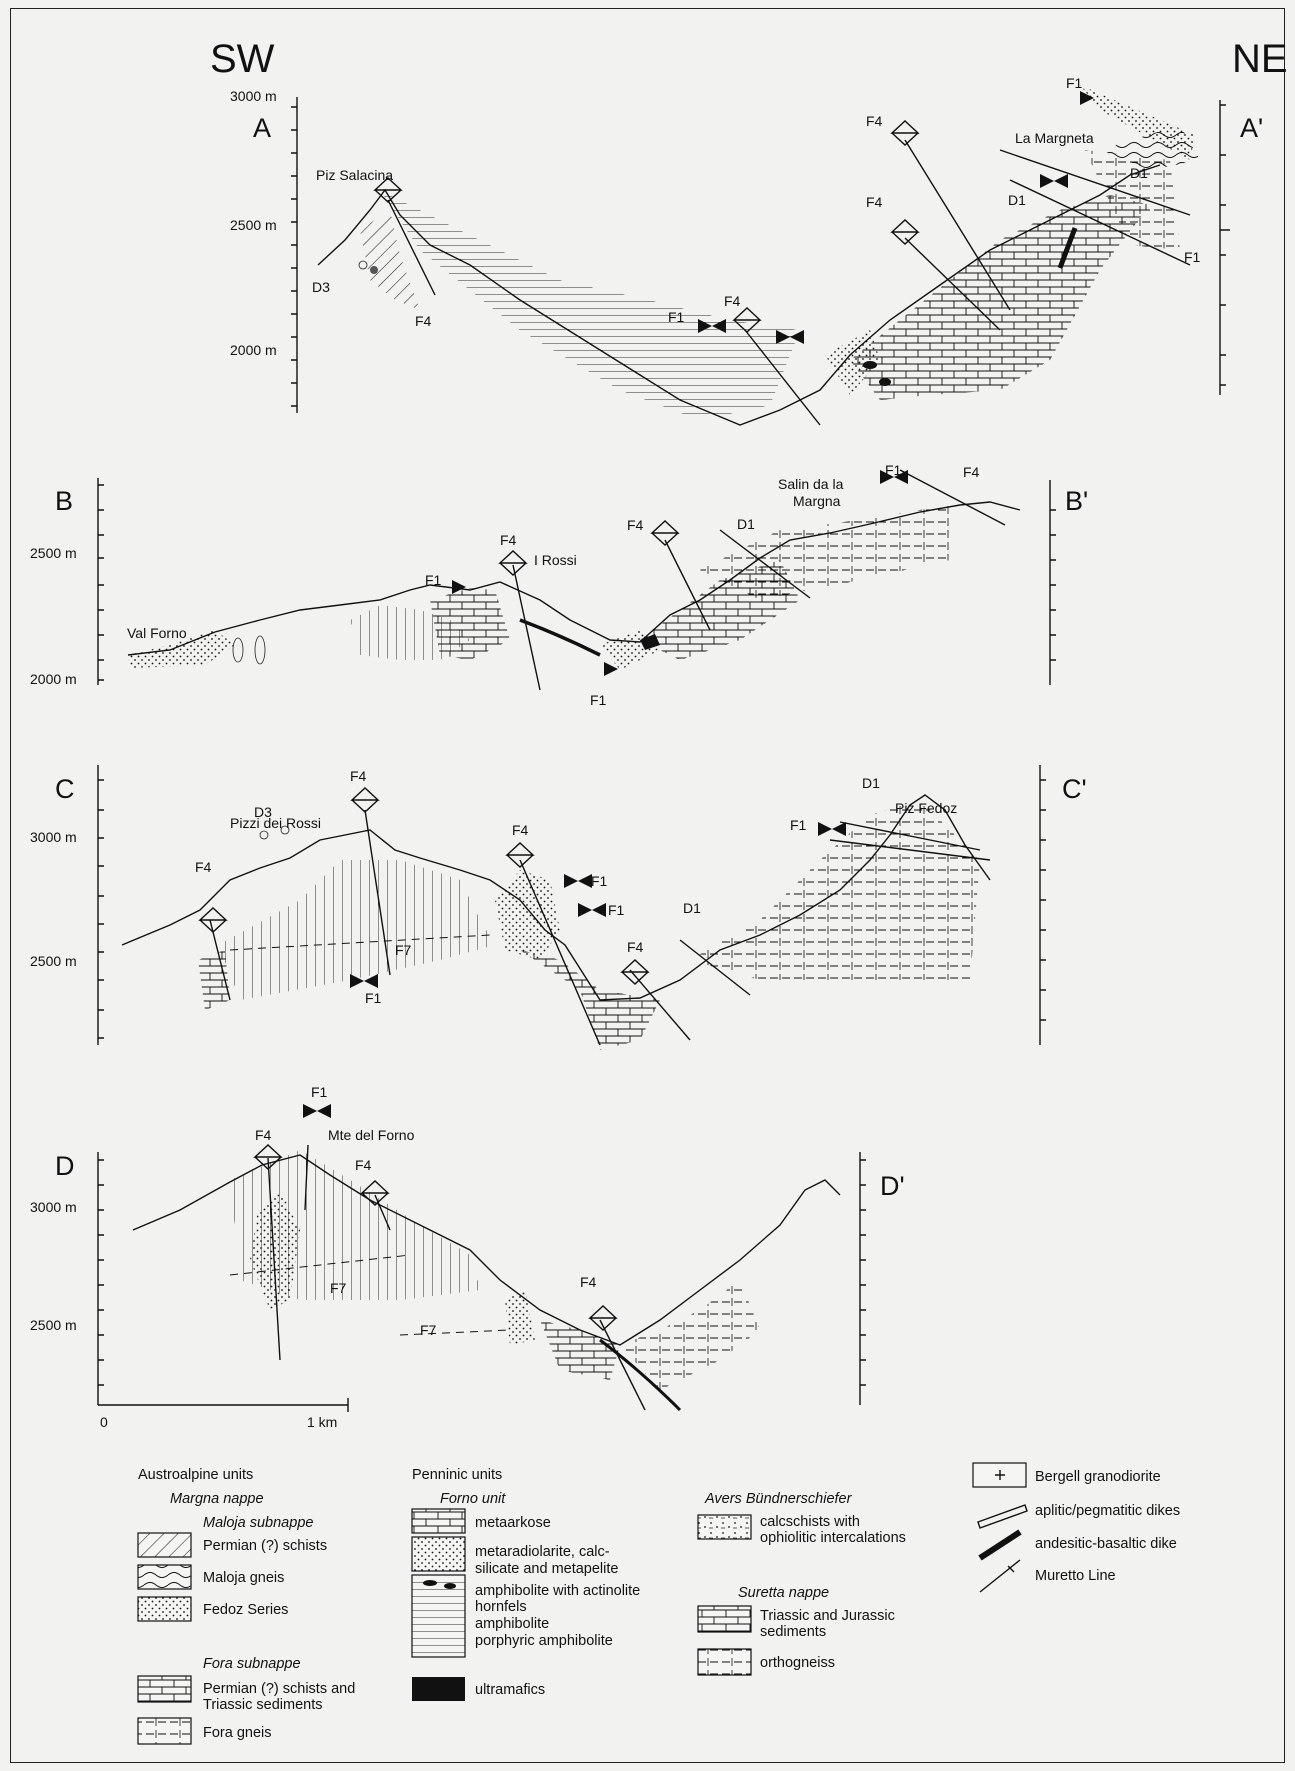 This screenshot has width=1295, height=1771. What do you see at coordinates (635, 947) in the screenshot?
I see `section-c-f4-label: F4` at bounding box center [635, 947].